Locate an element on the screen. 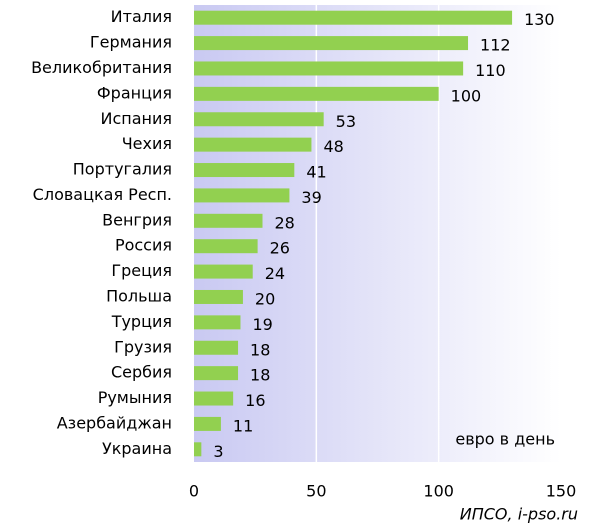  value-label: 3 is located at coordinates (218, 451).